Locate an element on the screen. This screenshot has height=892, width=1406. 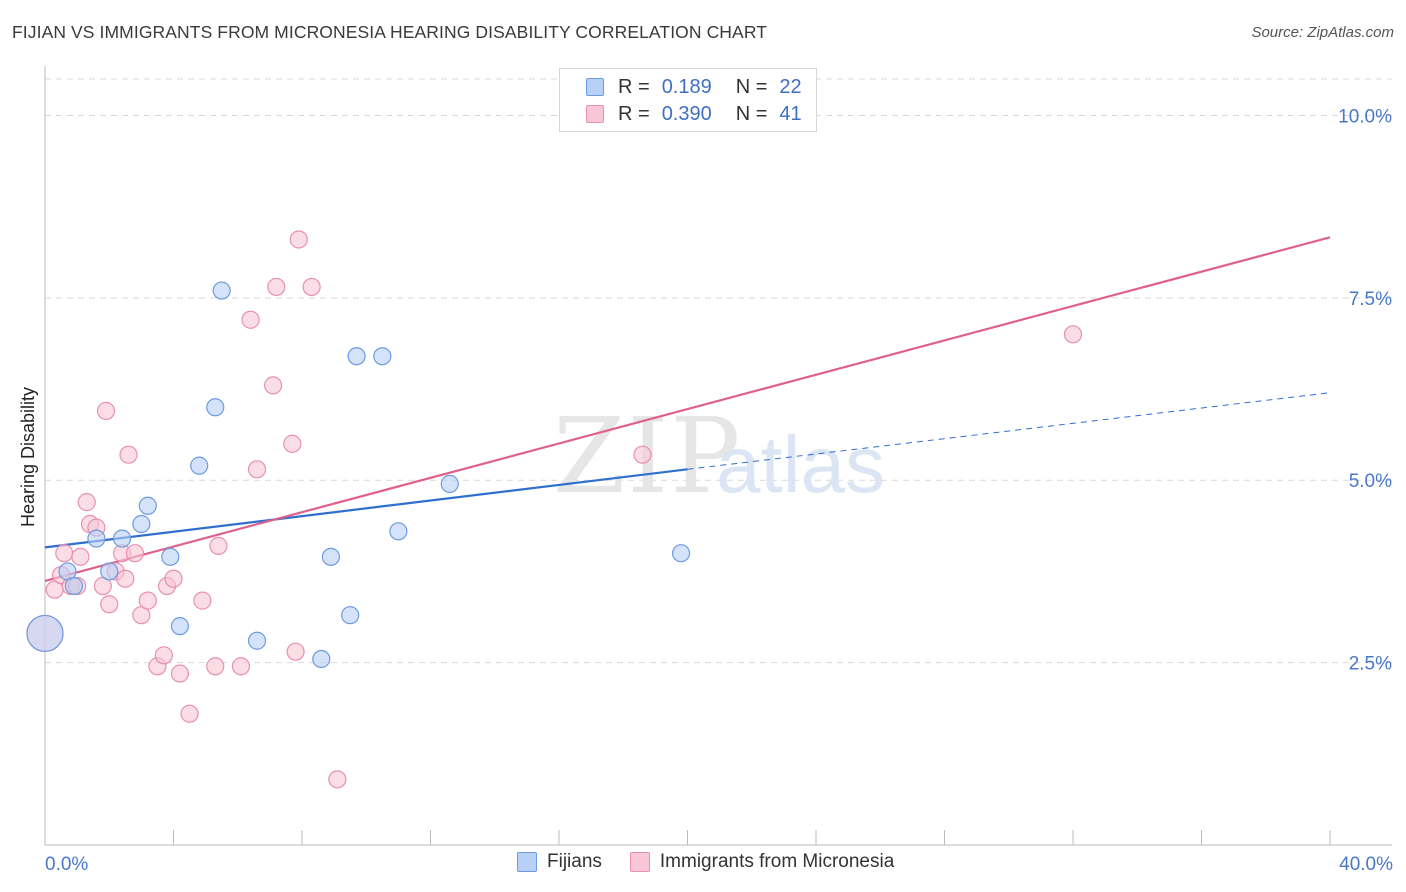
legend-swatch-blue is located at coordinates (595, 87).